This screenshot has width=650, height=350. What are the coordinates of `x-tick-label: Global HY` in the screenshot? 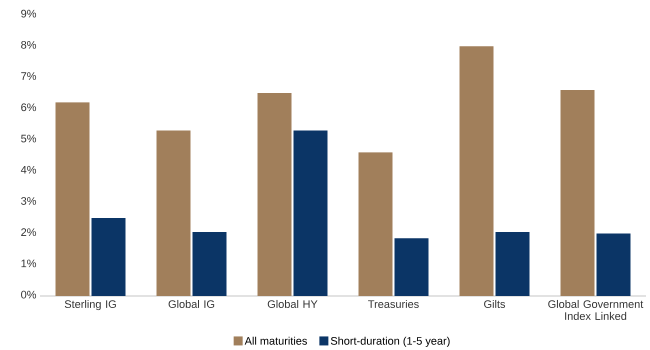 It's located at (293, 304).